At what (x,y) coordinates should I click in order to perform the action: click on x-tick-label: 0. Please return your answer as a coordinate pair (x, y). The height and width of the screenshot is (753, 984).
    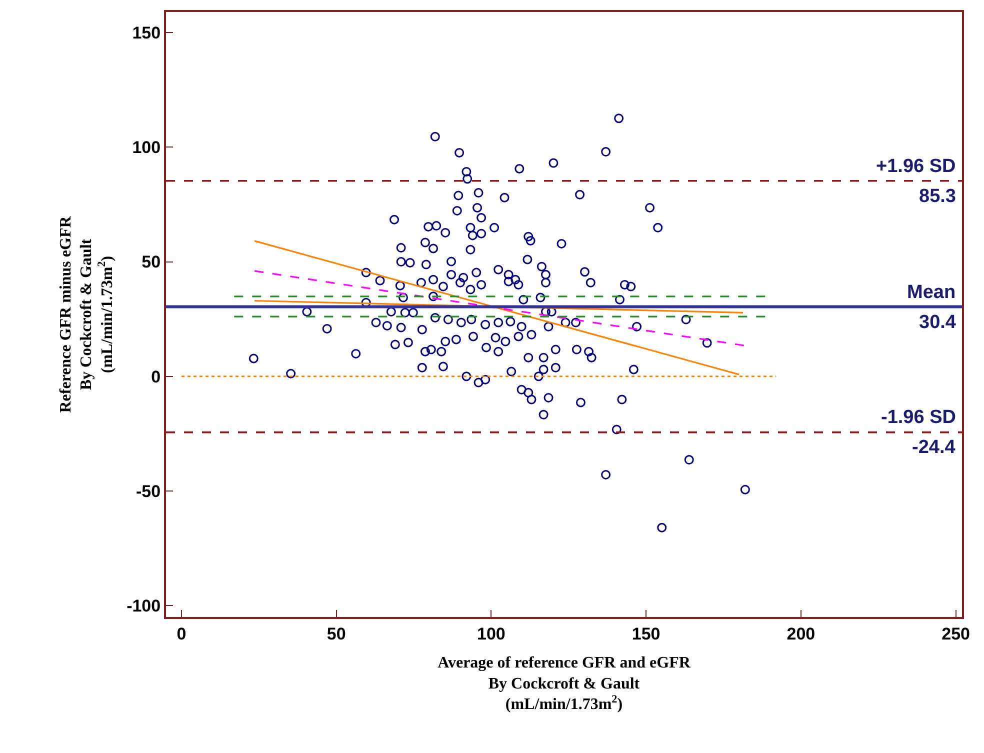
    Looking at the image, I should click on (181, 634).